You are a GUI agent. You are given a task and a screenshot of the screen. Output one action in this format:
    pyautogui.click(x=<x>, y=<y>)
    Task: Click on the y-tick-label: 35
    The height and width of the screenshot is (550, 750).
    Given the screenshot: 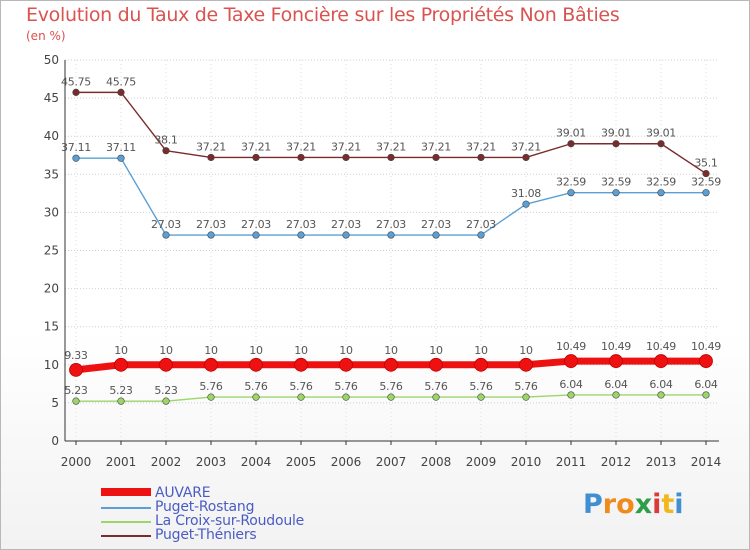 What is the action you would take?
    pyautogui.click(x=51, y=174)
    